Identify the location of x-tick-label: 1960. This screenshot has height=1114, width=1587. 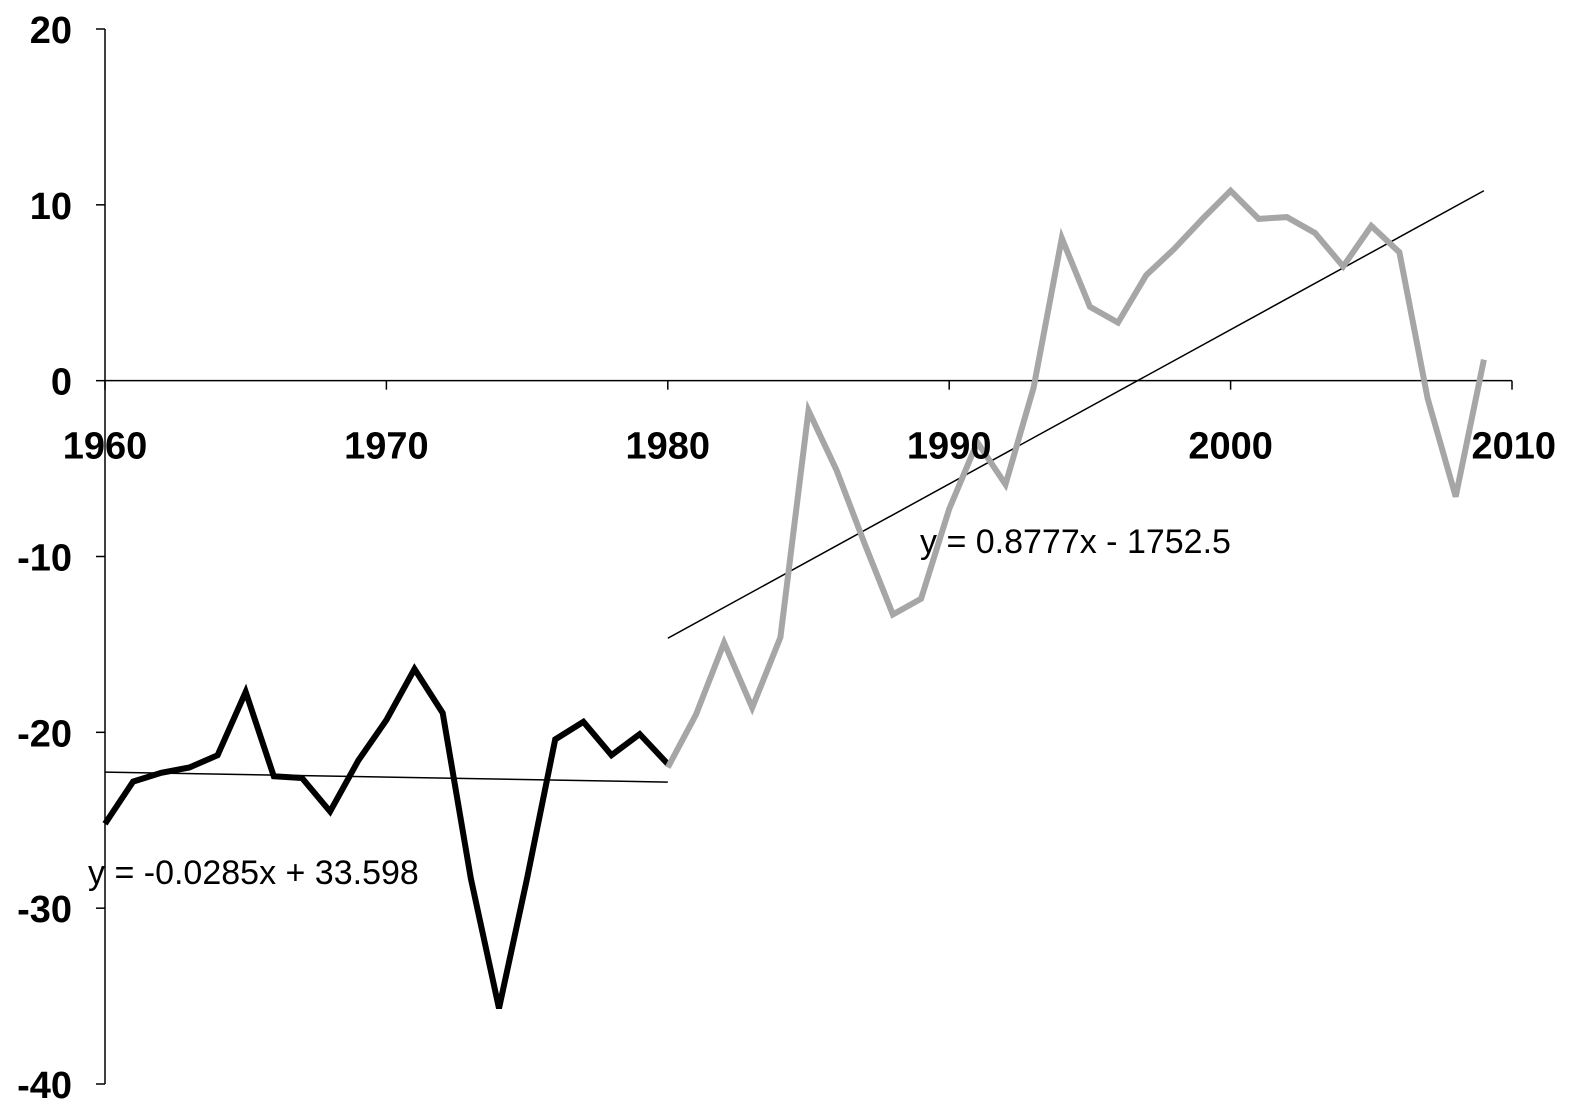
(105, 447).